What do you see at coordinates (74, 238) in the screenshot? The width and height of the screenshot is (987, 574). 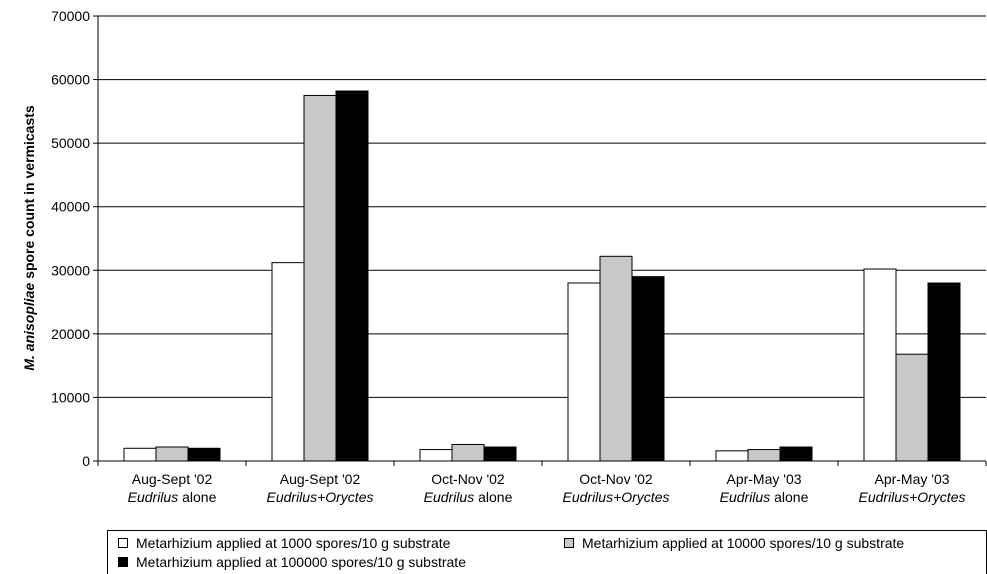 I see `y-tick-labels: 0 10000 20000 30000 40000 50000 60000 70000` at bounding box center [74, 238].